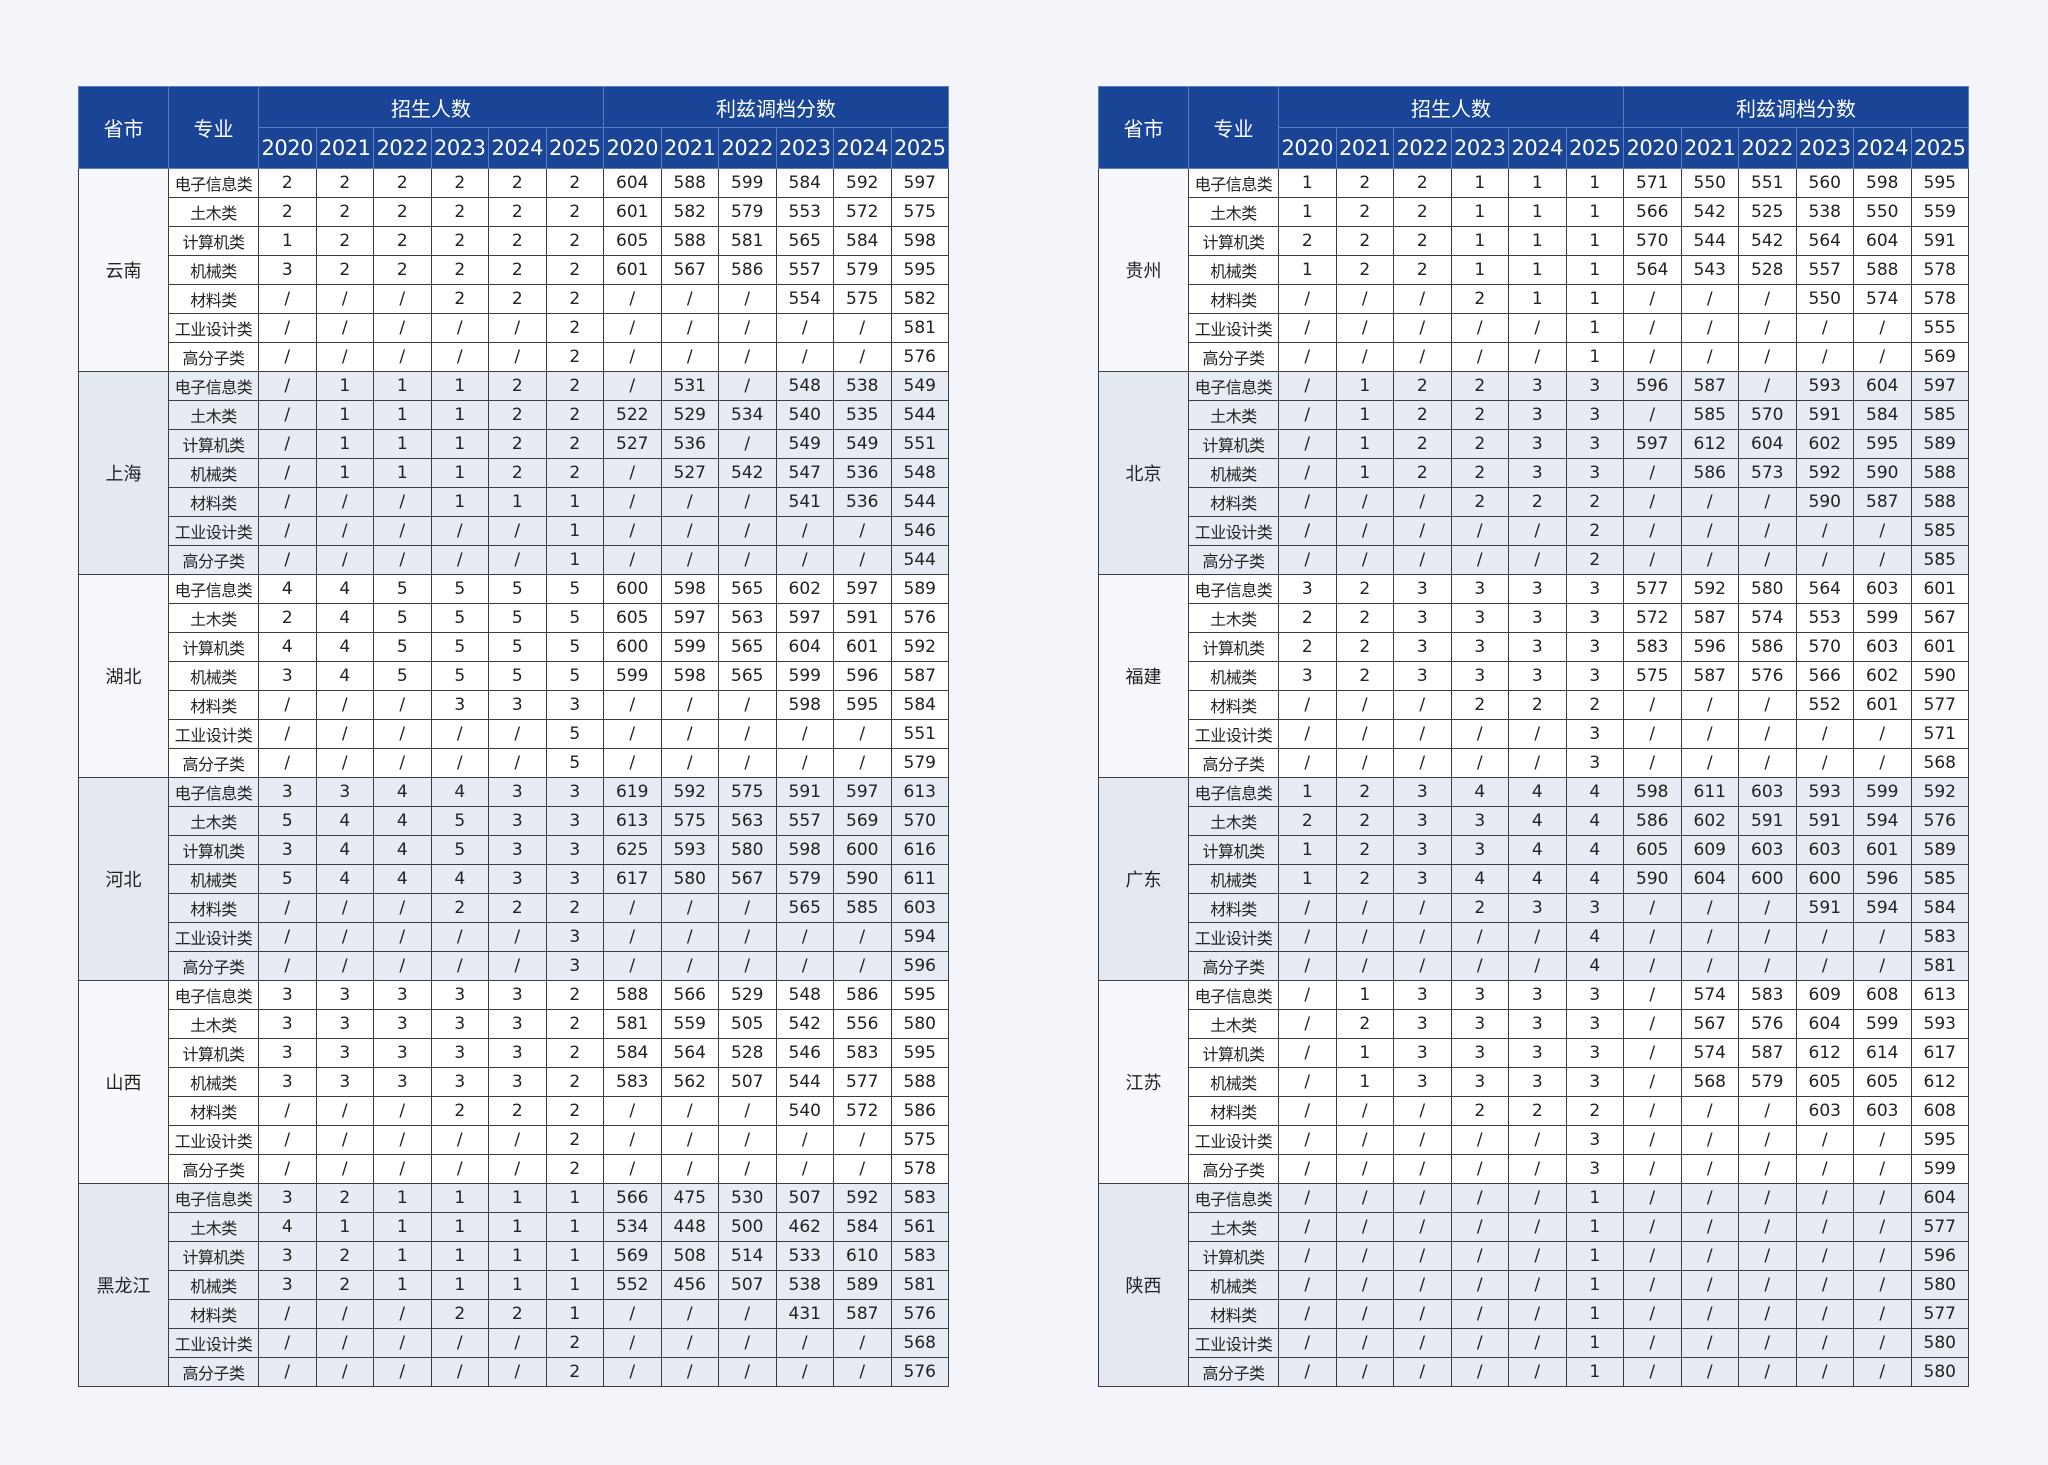 This screenshot has width=2048, height=1465. Describe the element at coordinates (1767, 1053) in the screenshot. I see `score-cell: 587` at that location.